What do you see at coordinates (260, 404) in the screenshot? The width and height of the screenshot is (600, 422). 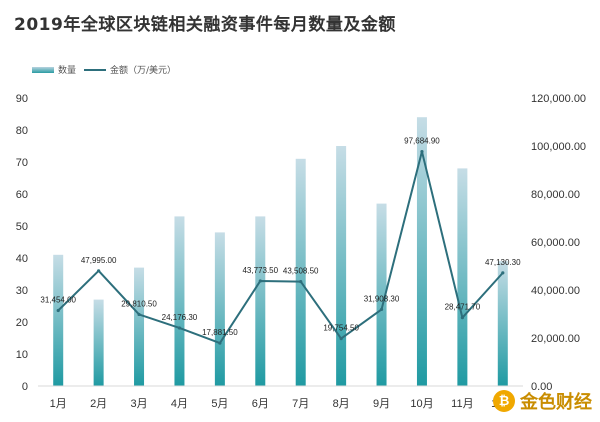 I see `x-tick-label: 6月` at bounding box center [260, 404].